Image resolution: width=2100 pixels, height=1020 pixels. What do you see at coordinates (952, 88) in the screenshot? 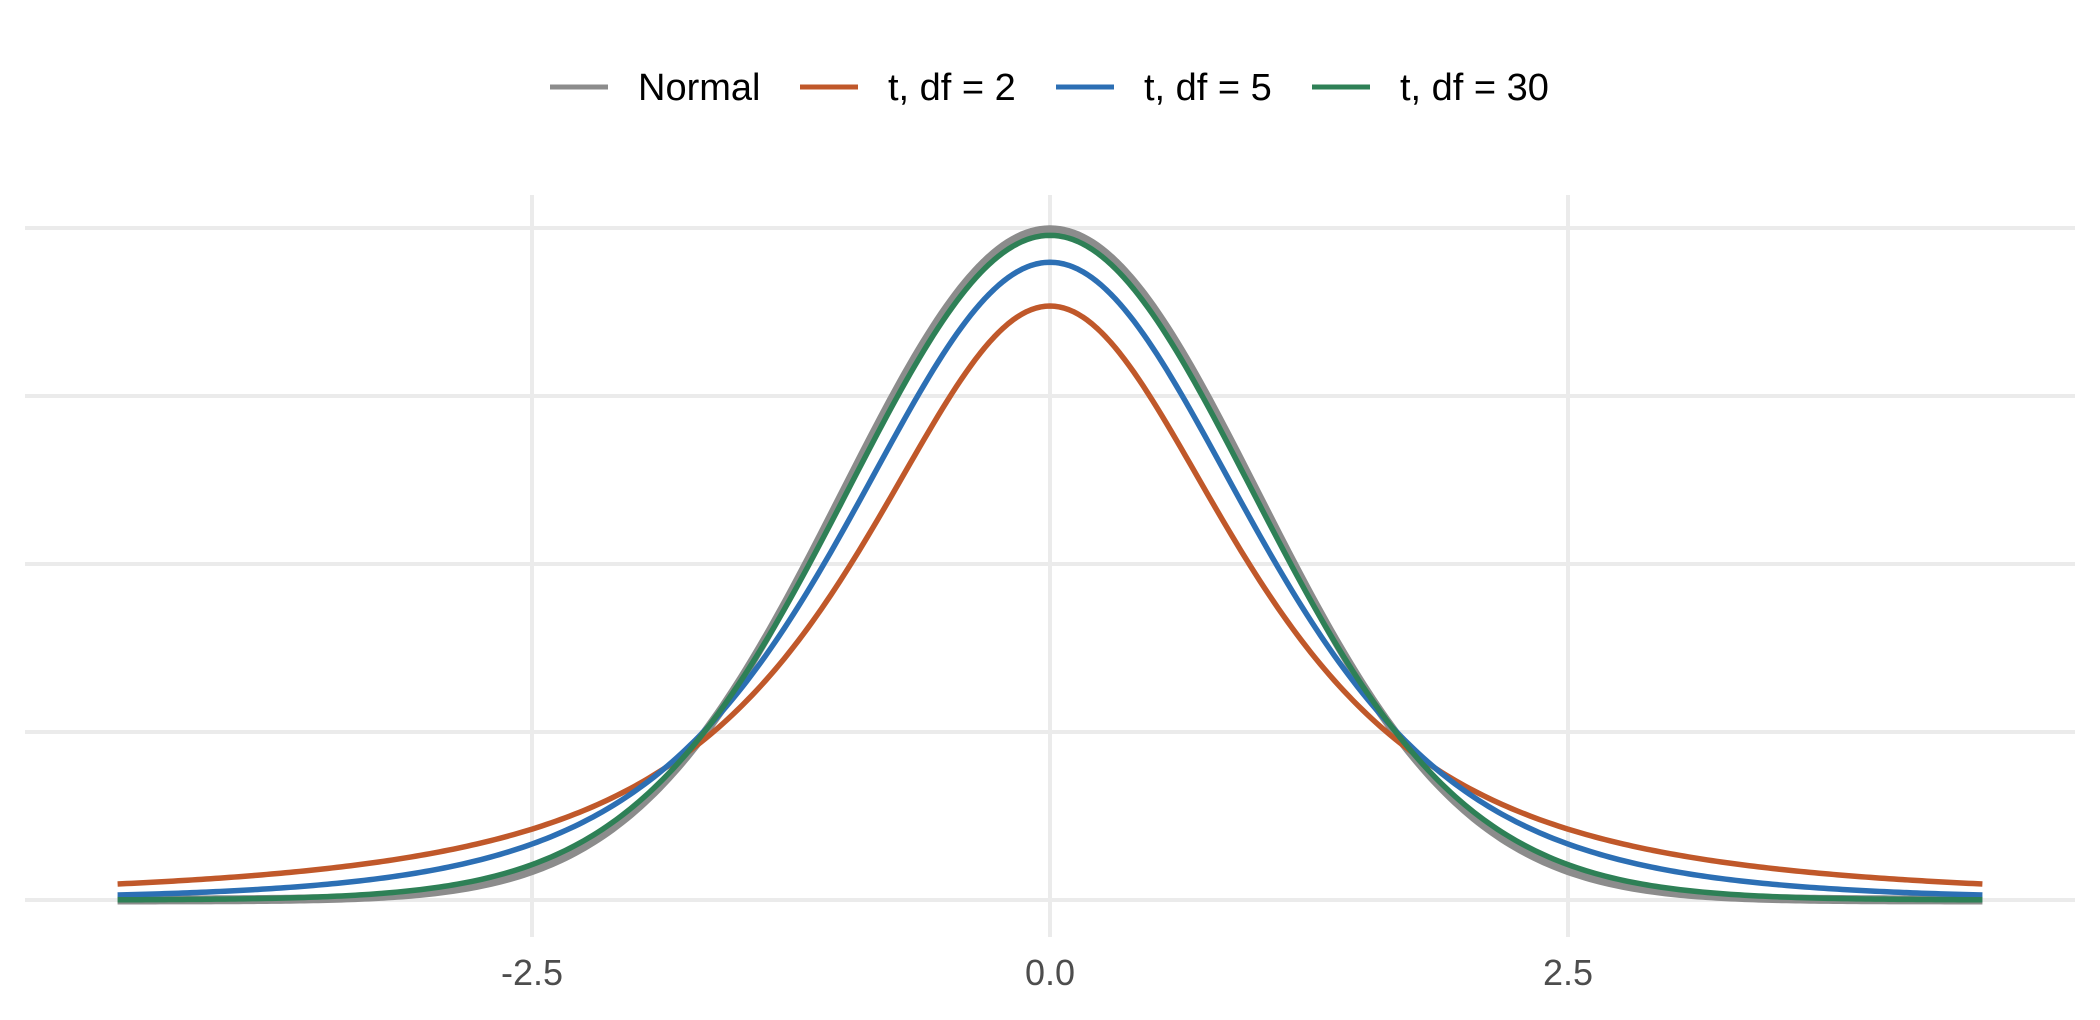
I see `legend-label: t, df = 2` at bounding box center [952, 88].